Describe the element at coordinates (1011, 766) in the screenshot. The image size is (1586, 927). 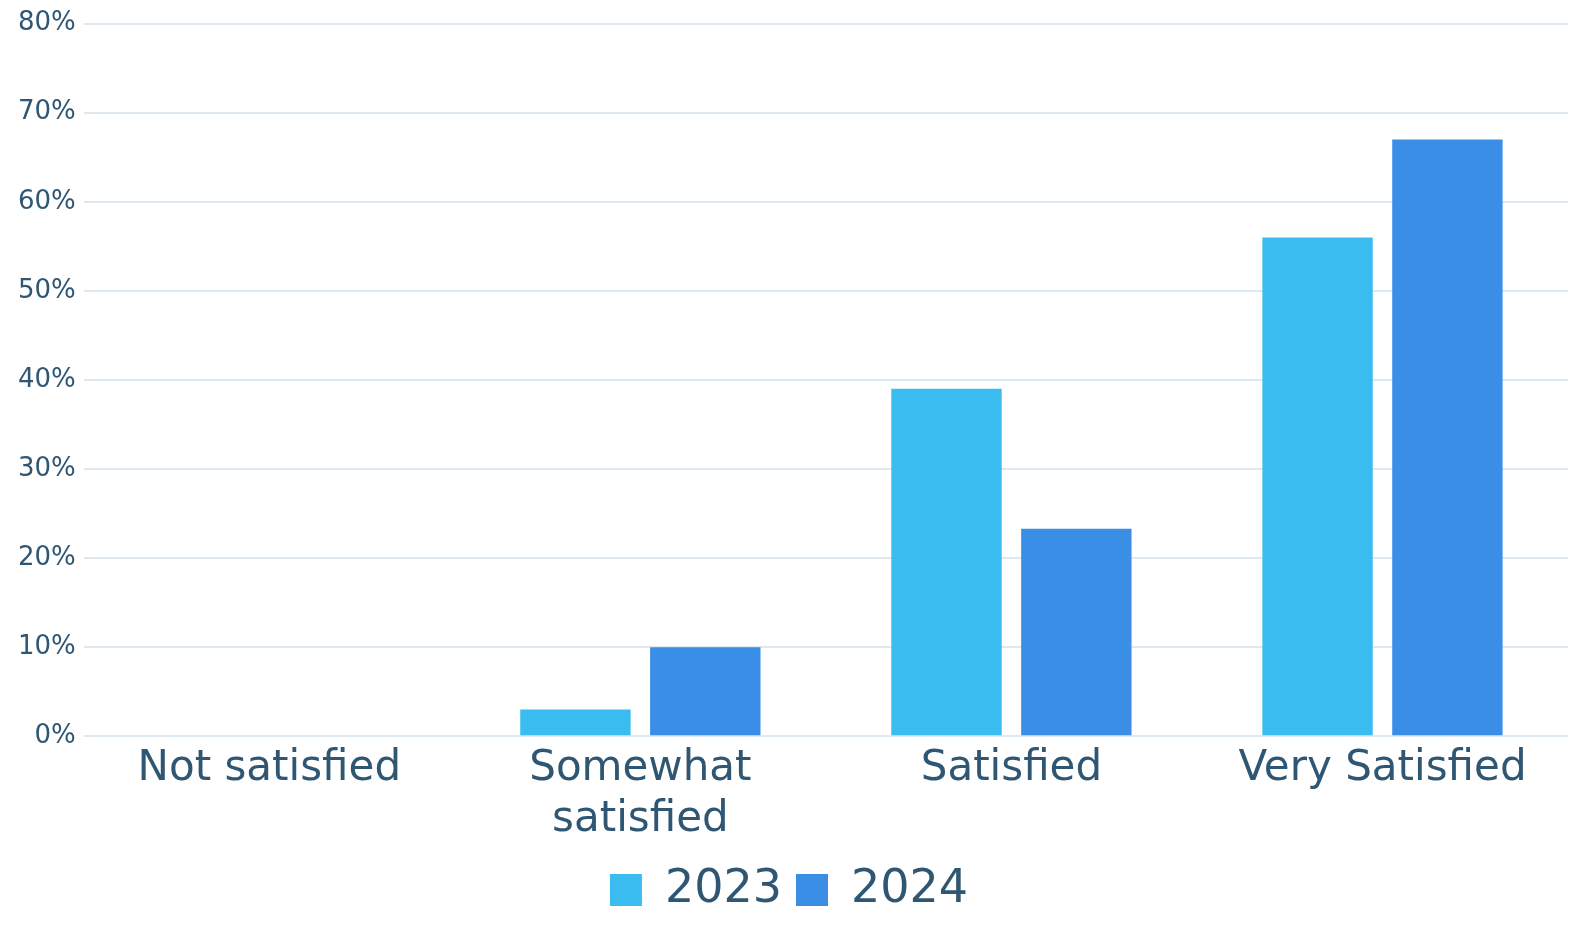
I see `x-tick-label: Satisfied` at that location.